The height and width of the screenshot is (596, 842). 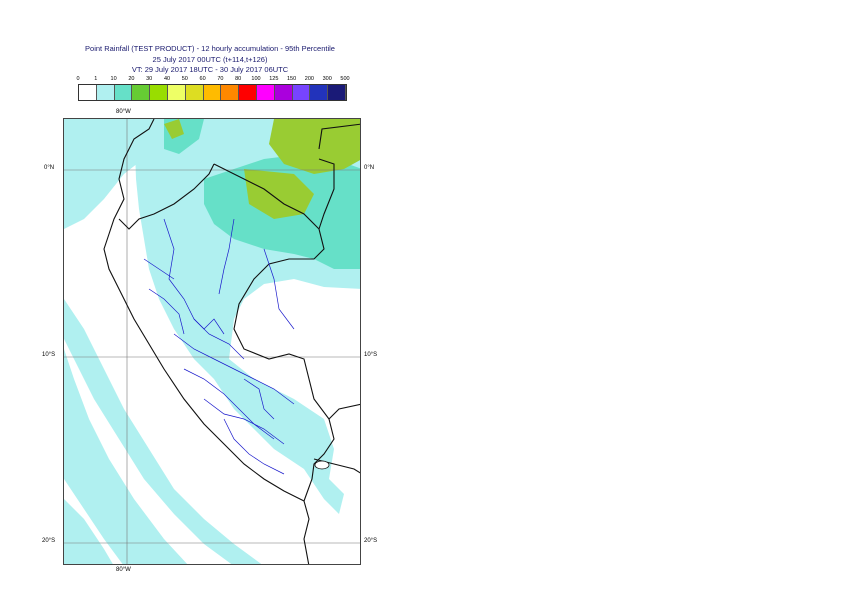 I want to click on lon-label-top: 80°W, so click(x=123, y=112).